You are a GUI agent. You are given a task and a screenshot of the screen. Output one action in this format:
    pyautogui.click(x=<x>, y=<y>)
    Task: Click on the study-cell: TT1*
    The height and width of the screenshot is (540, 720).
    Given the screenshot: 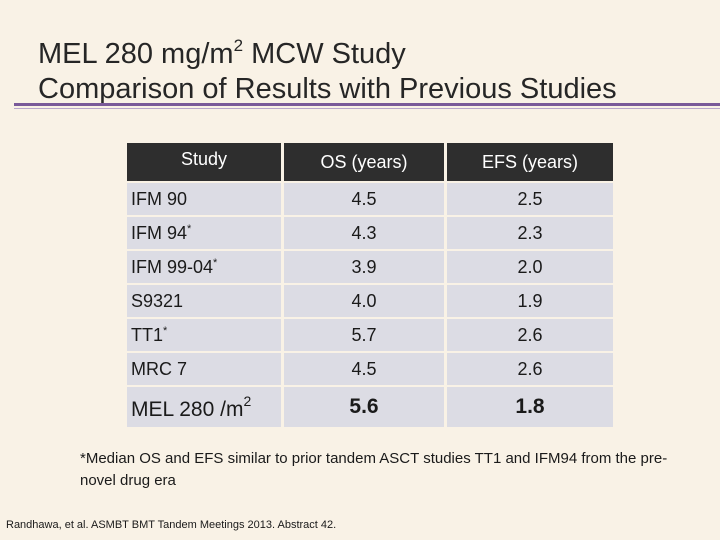 What is the action you would take?
    pyautogui.click(x=204, y=335)
    